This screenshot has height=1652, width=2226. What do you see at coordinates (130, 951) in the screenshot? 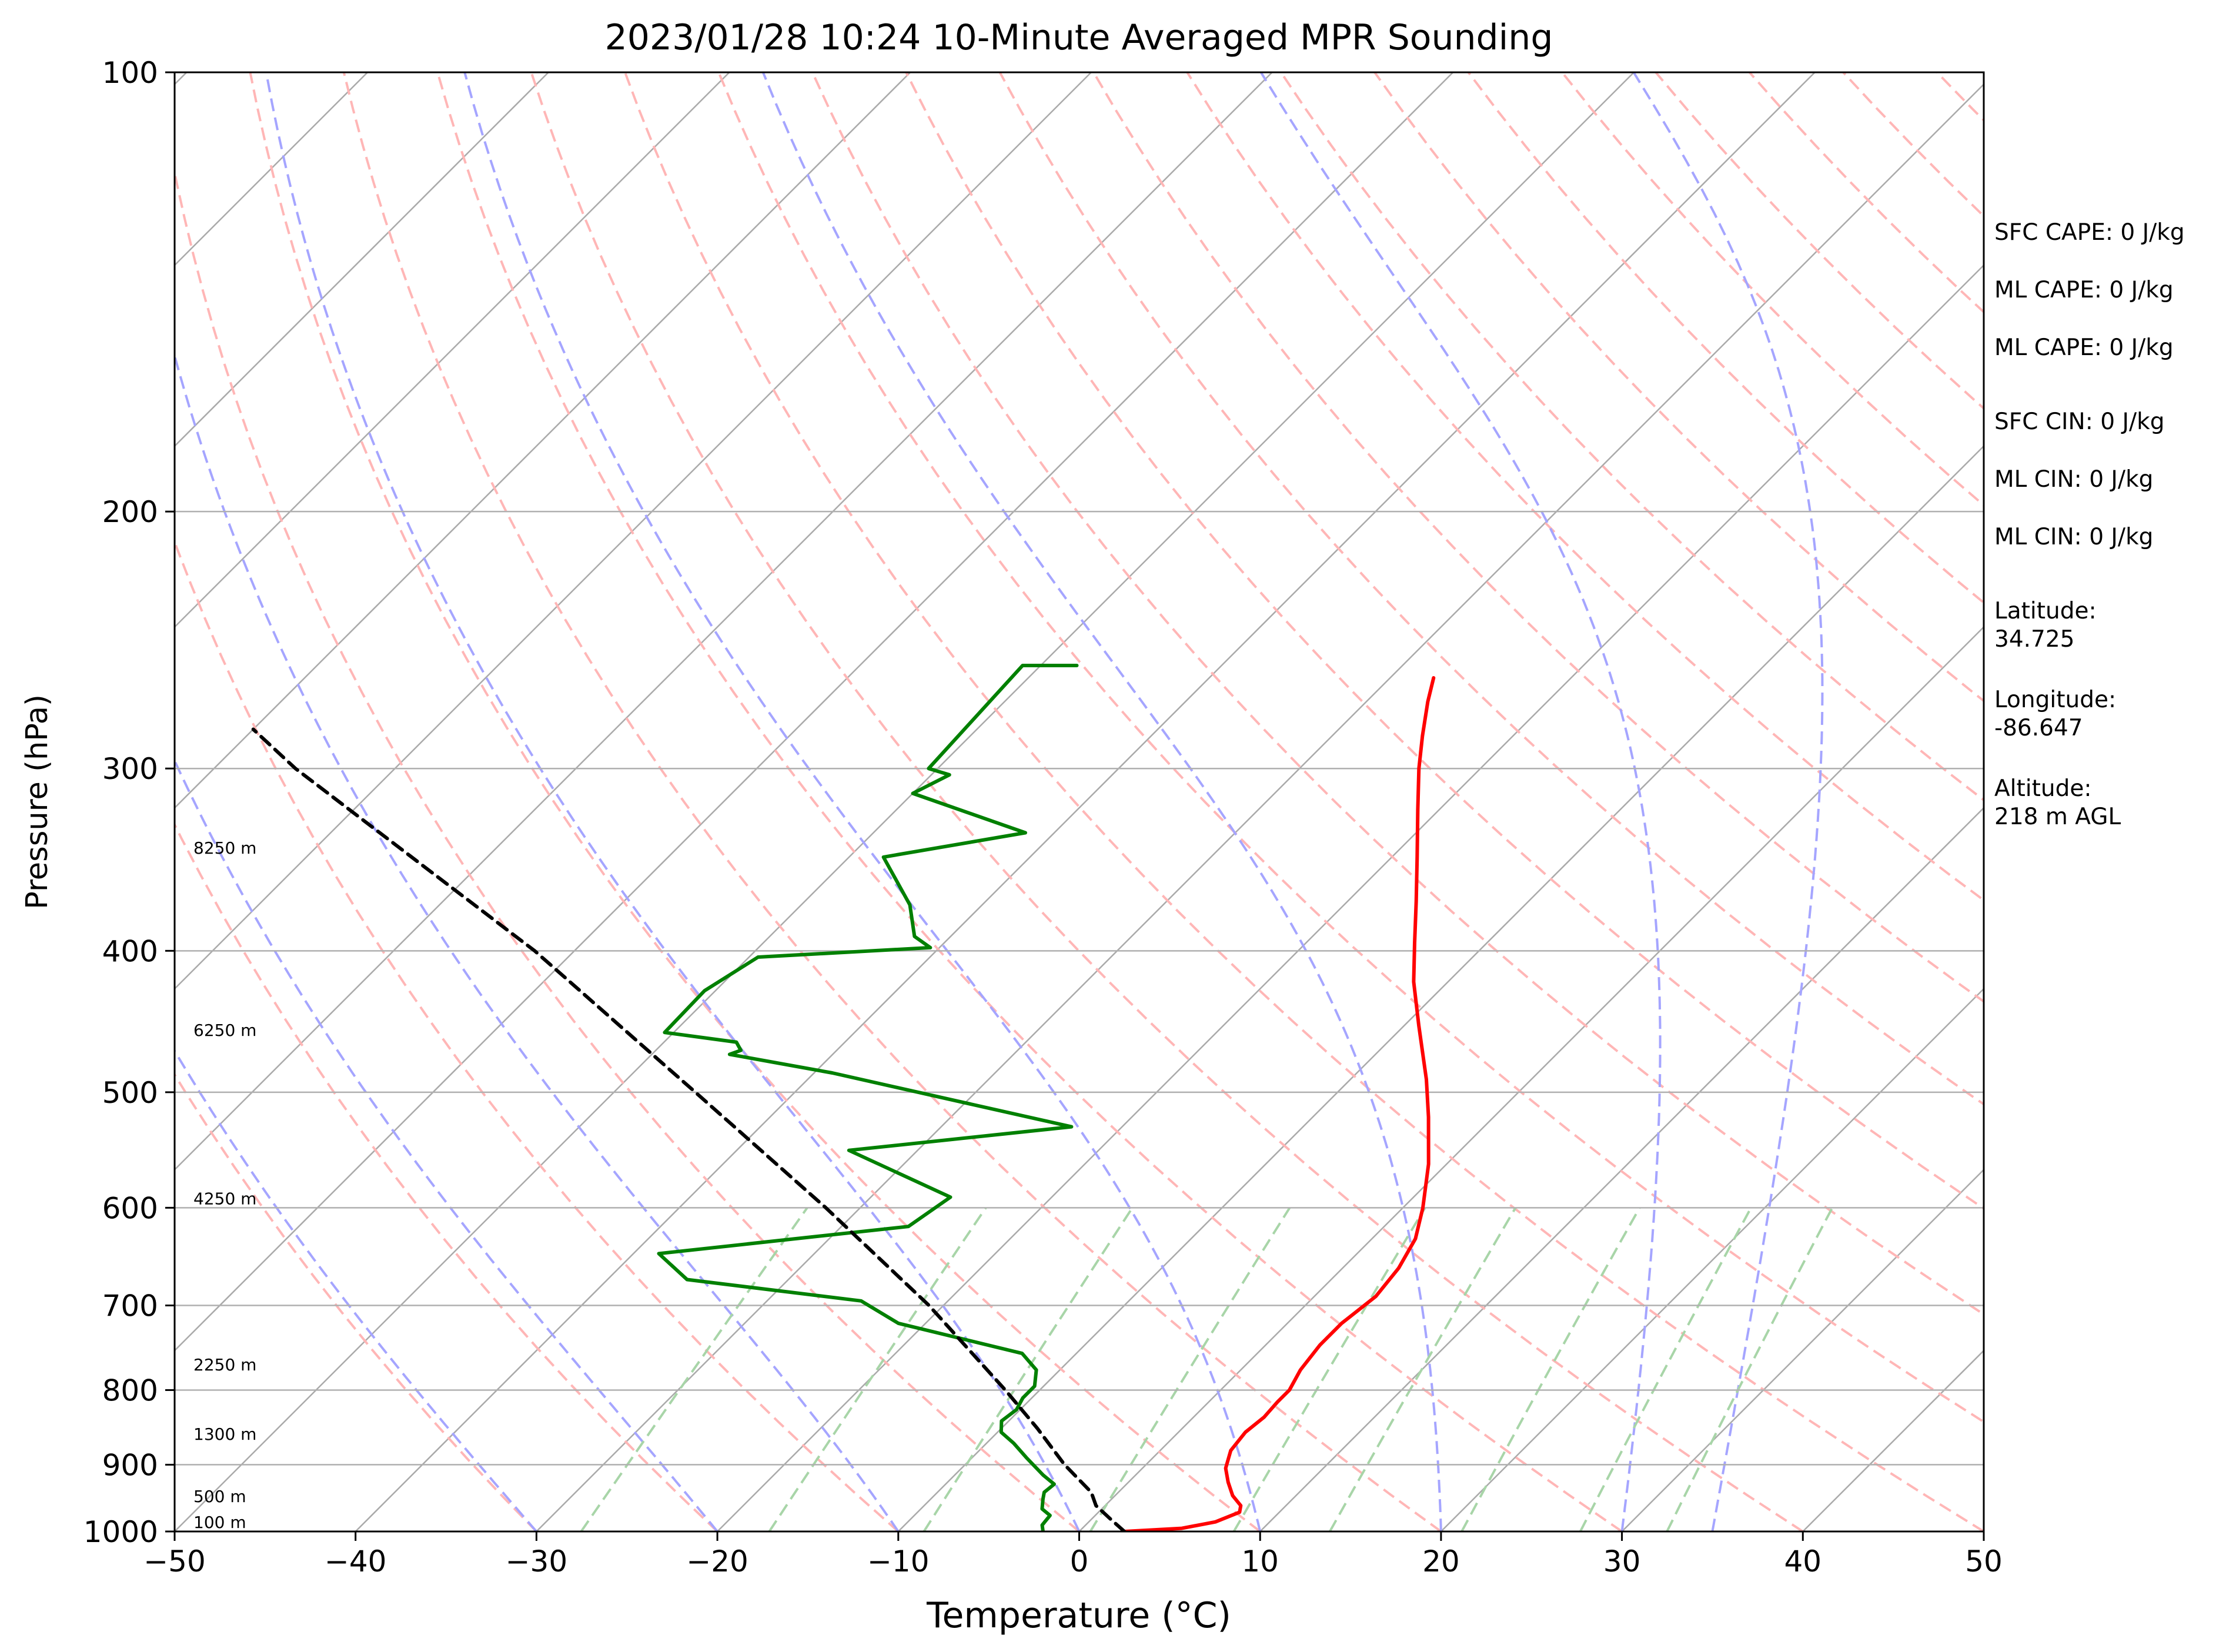
I see `y-tick-label: 400` at bounding box center [130, 951].